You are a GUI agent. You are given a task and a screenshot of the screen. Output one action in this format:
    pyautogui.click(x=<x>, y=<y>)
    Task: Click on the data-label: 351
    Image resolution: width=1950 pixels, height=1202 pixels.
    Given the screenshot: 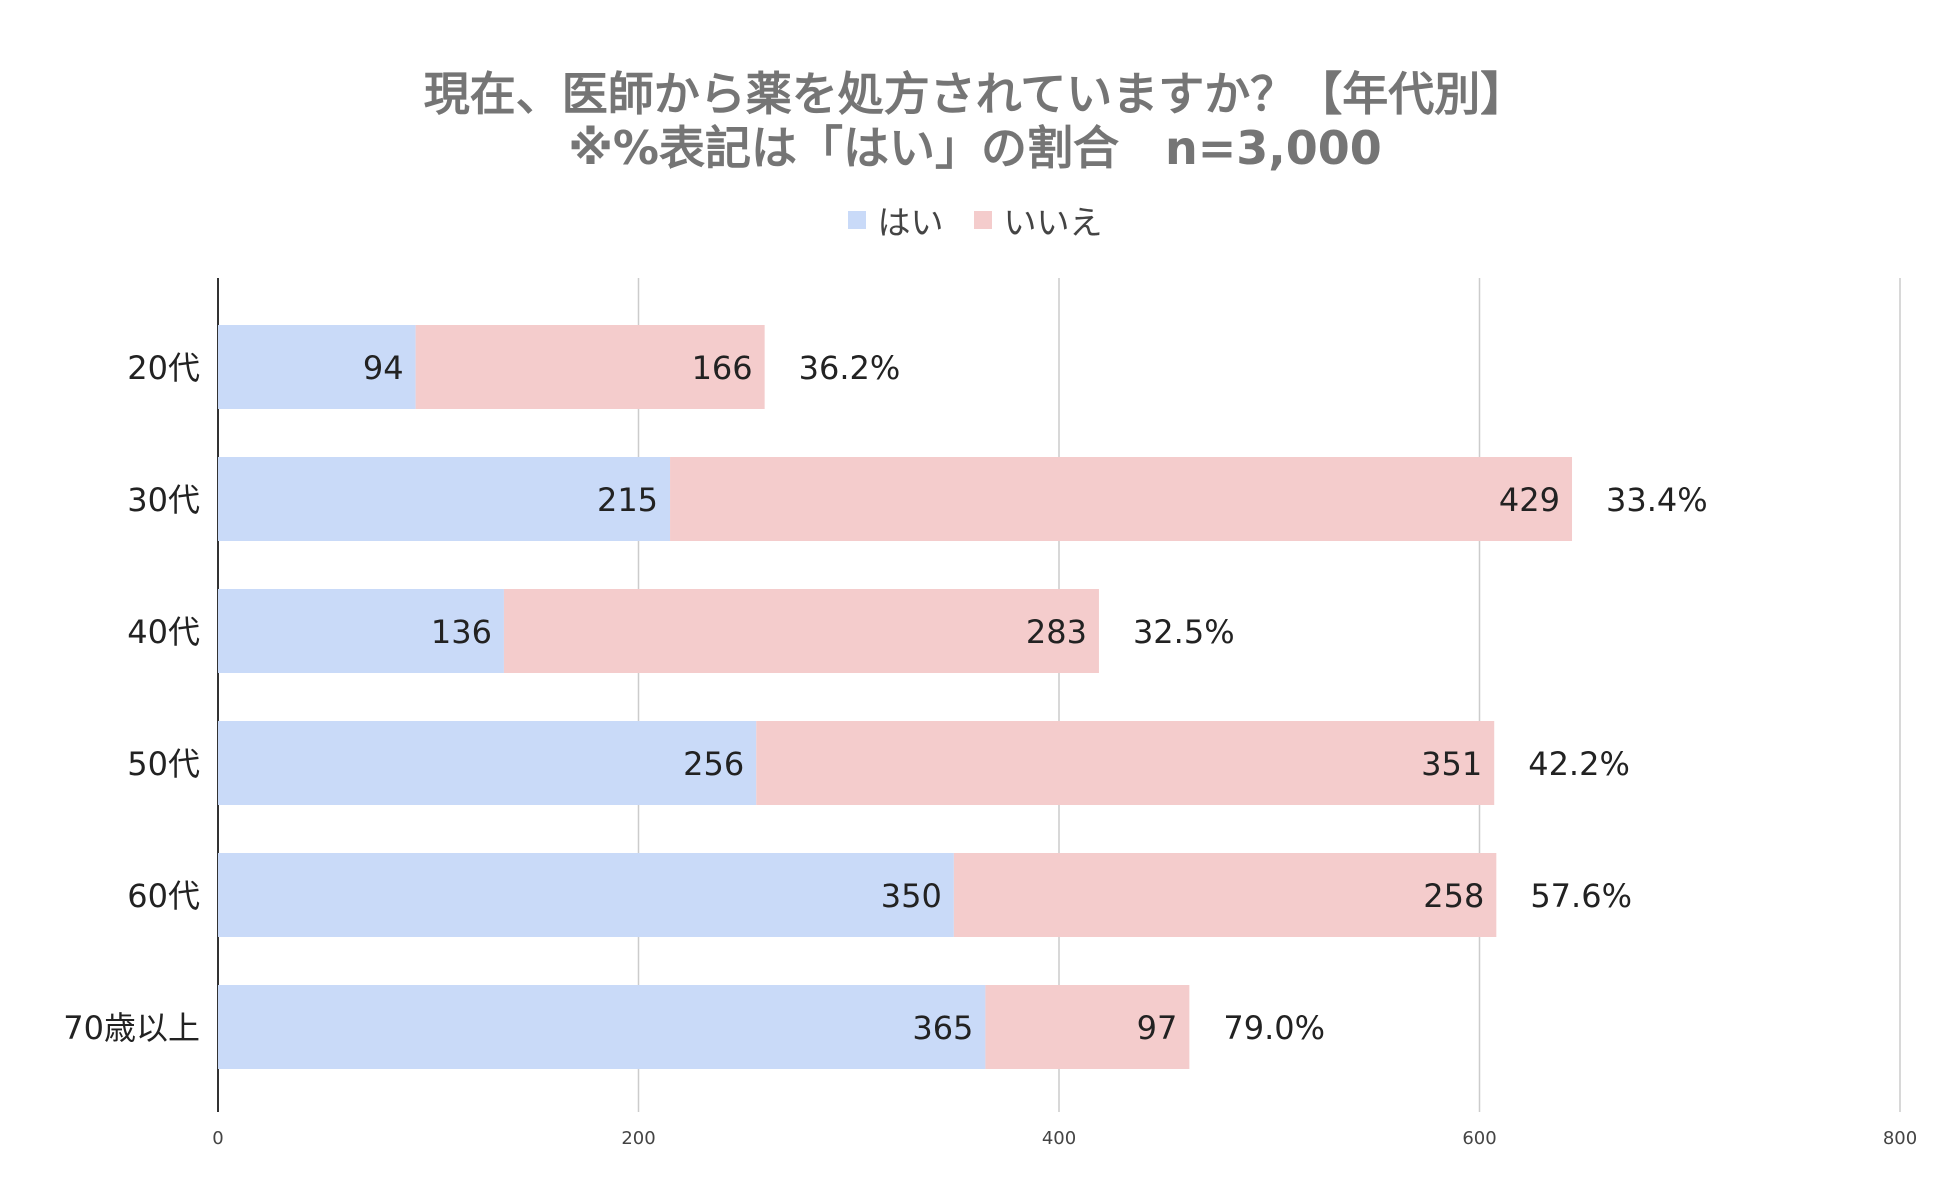 What is the action you would take?
    pyautogui.click(x=1451, y=764)
    